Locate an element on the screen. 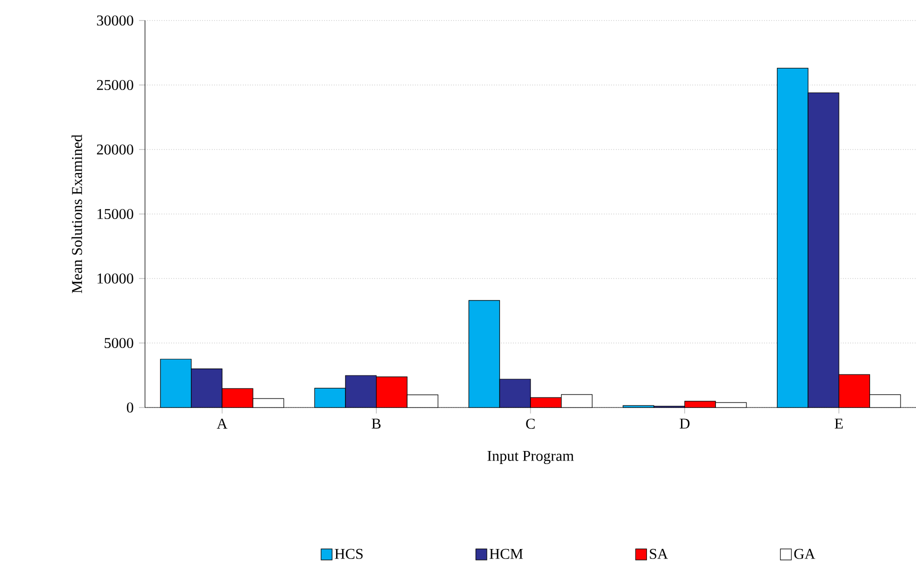 This screenshot has height=567, width=916. y-tick-label: 5000 is located at coordinates (119, 343).